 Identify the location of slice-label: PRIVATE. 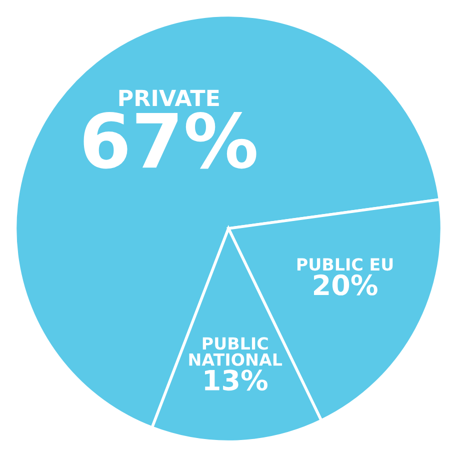
(169, 98).